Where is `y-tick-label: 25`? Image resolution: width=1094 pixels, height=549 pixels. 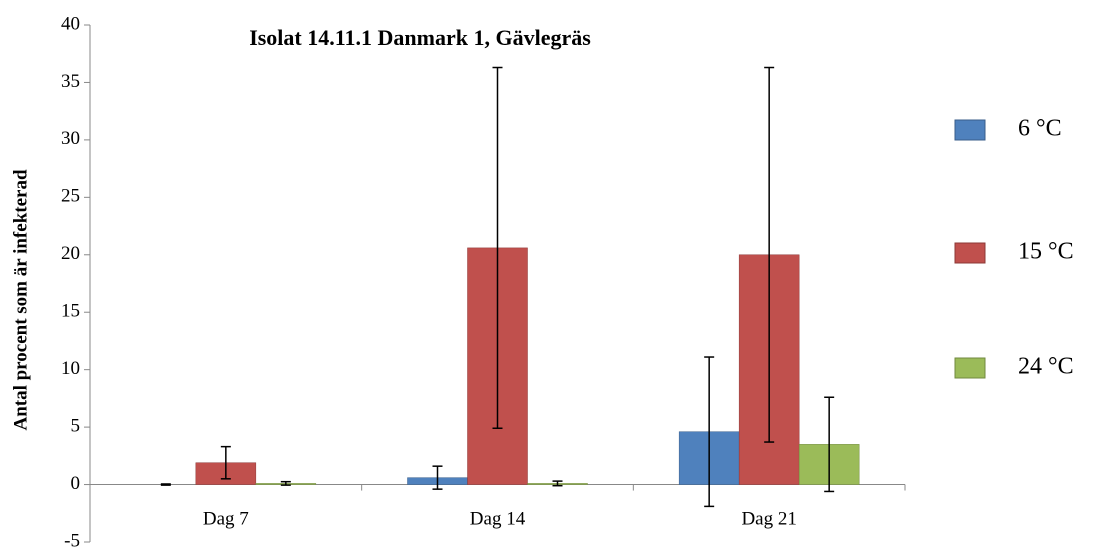
y-tick-label: 25 is located at coordinates (70, 196).